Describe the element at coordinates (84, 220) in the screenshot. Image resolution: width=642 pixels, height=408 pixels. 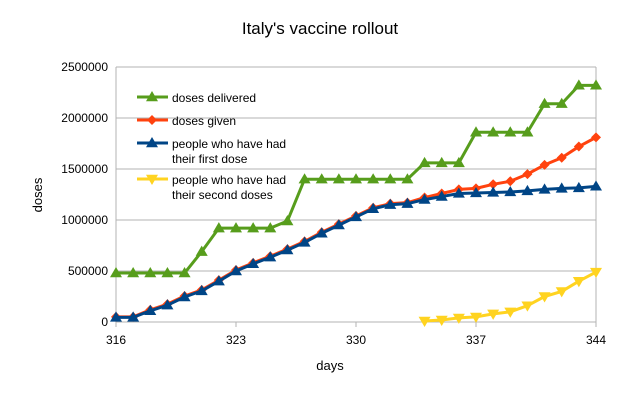
I see `y-tick-label: 1000000` at that location.